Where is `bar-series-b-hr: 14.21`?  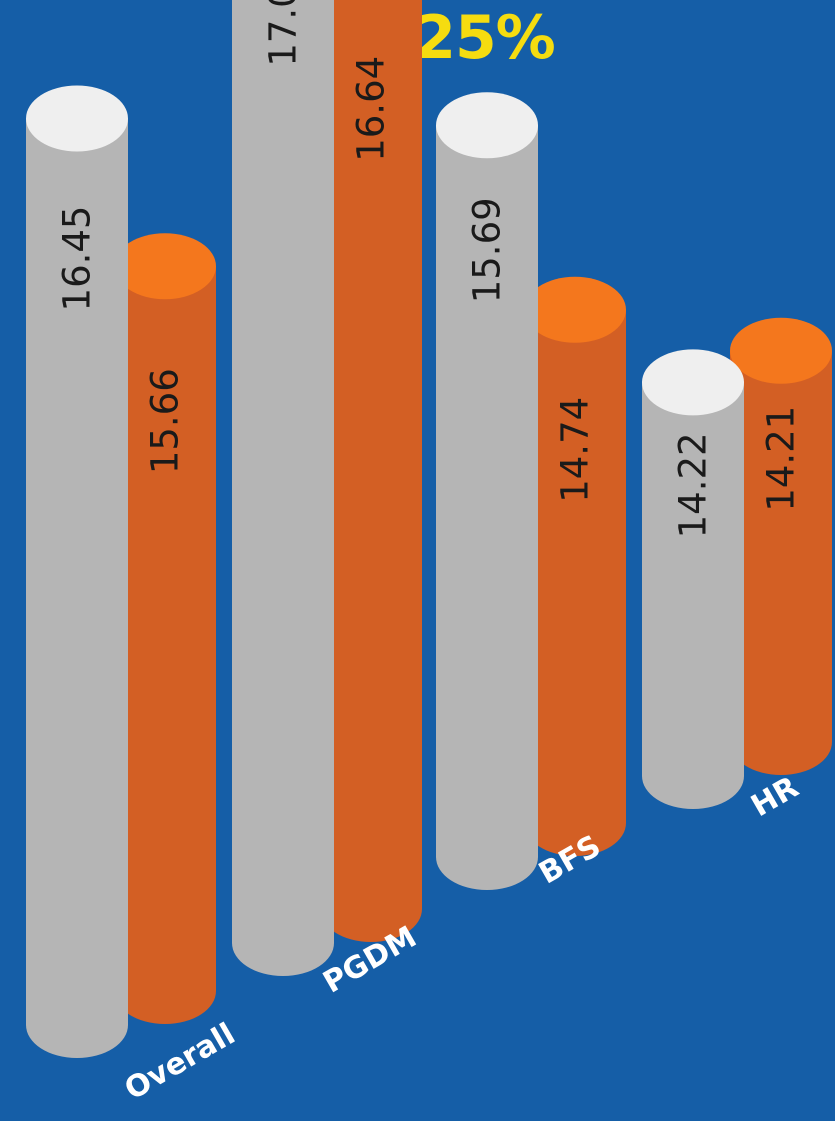 bar-series-b-hr: 14.21 is located at coordinates (781, 546).